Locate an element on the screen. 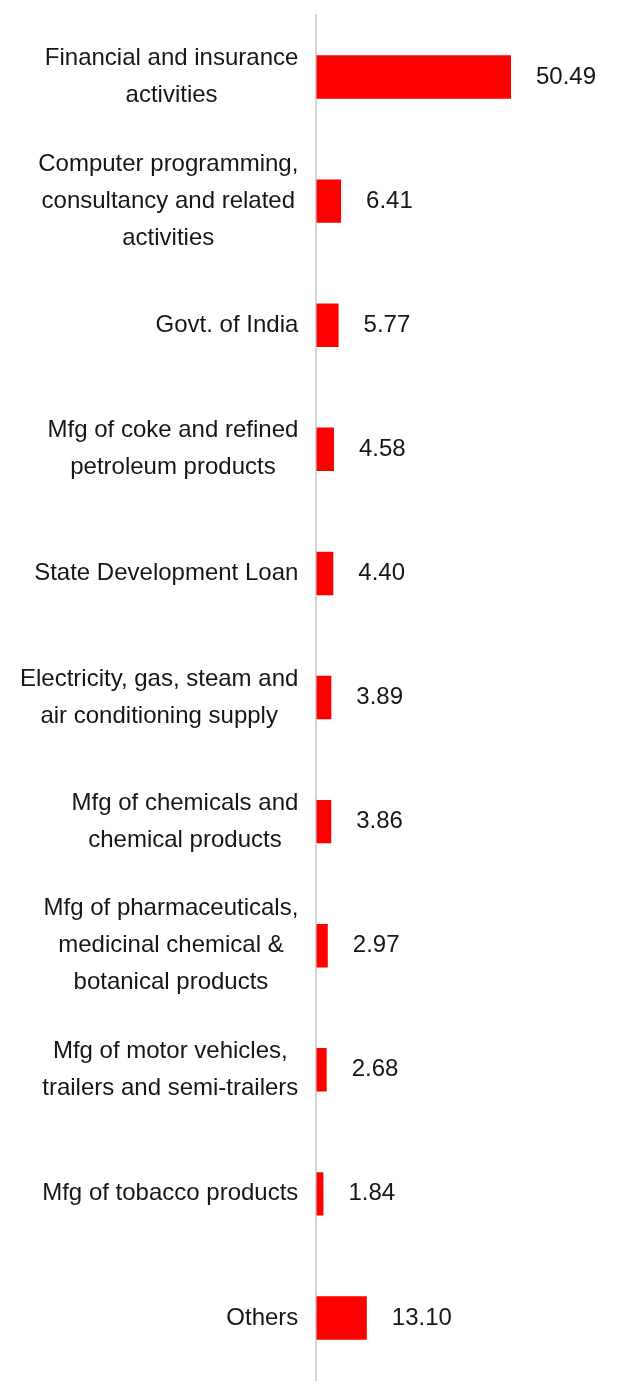 The height and width of the screenshot is (1392, 620). data-label: 5.77 is located at coordinates (387, 323).